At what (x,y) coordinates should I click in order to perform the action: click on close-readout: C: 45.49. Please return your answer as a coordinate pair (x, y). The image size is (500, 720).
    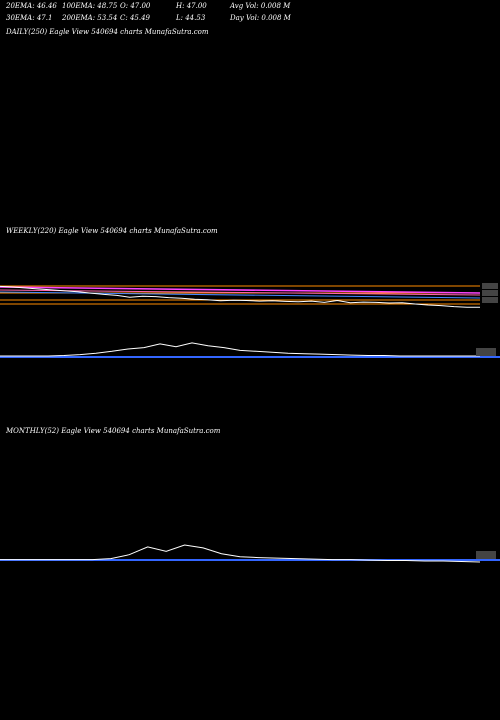
    Looking at the image, I should click on (135, 18).